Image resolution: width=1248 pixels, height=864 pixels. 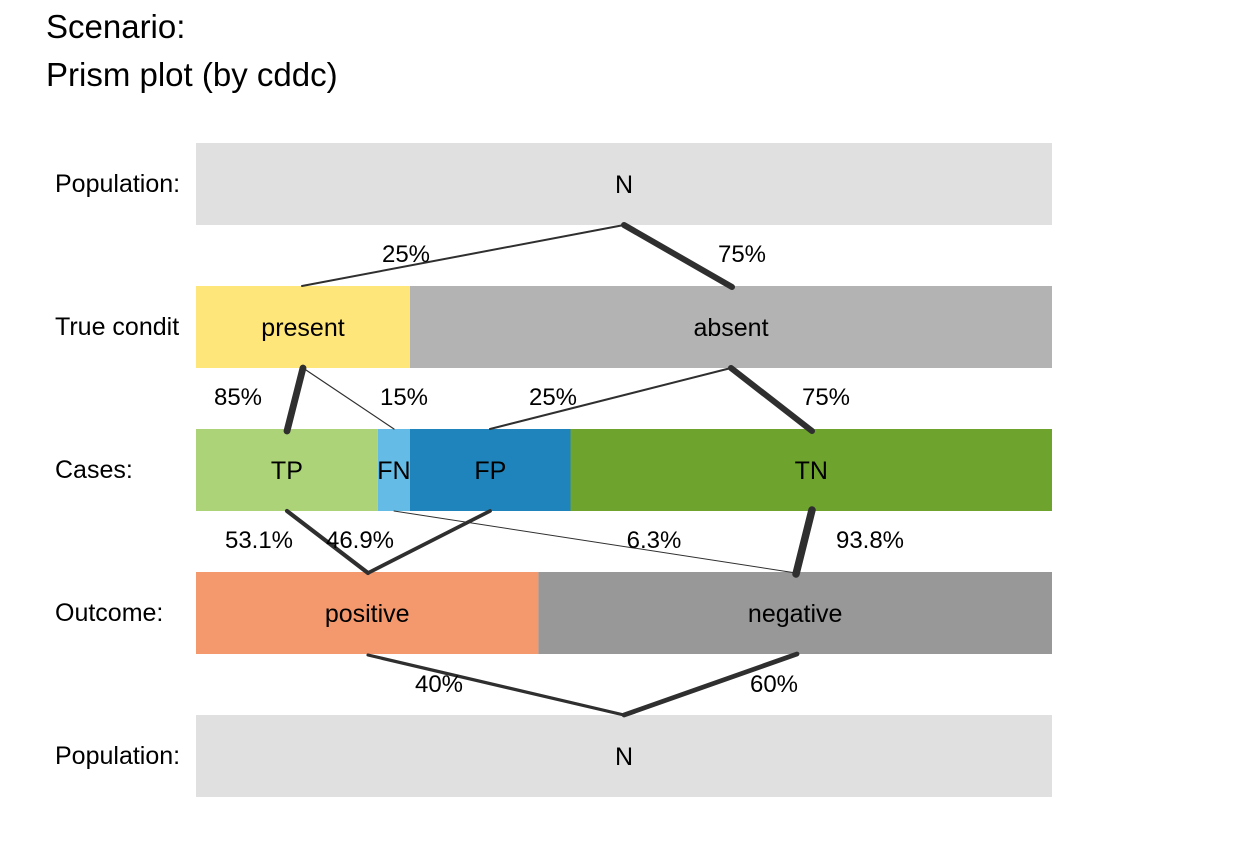 I want to click on link-tn-to-negative, so click(x=804, y=542).